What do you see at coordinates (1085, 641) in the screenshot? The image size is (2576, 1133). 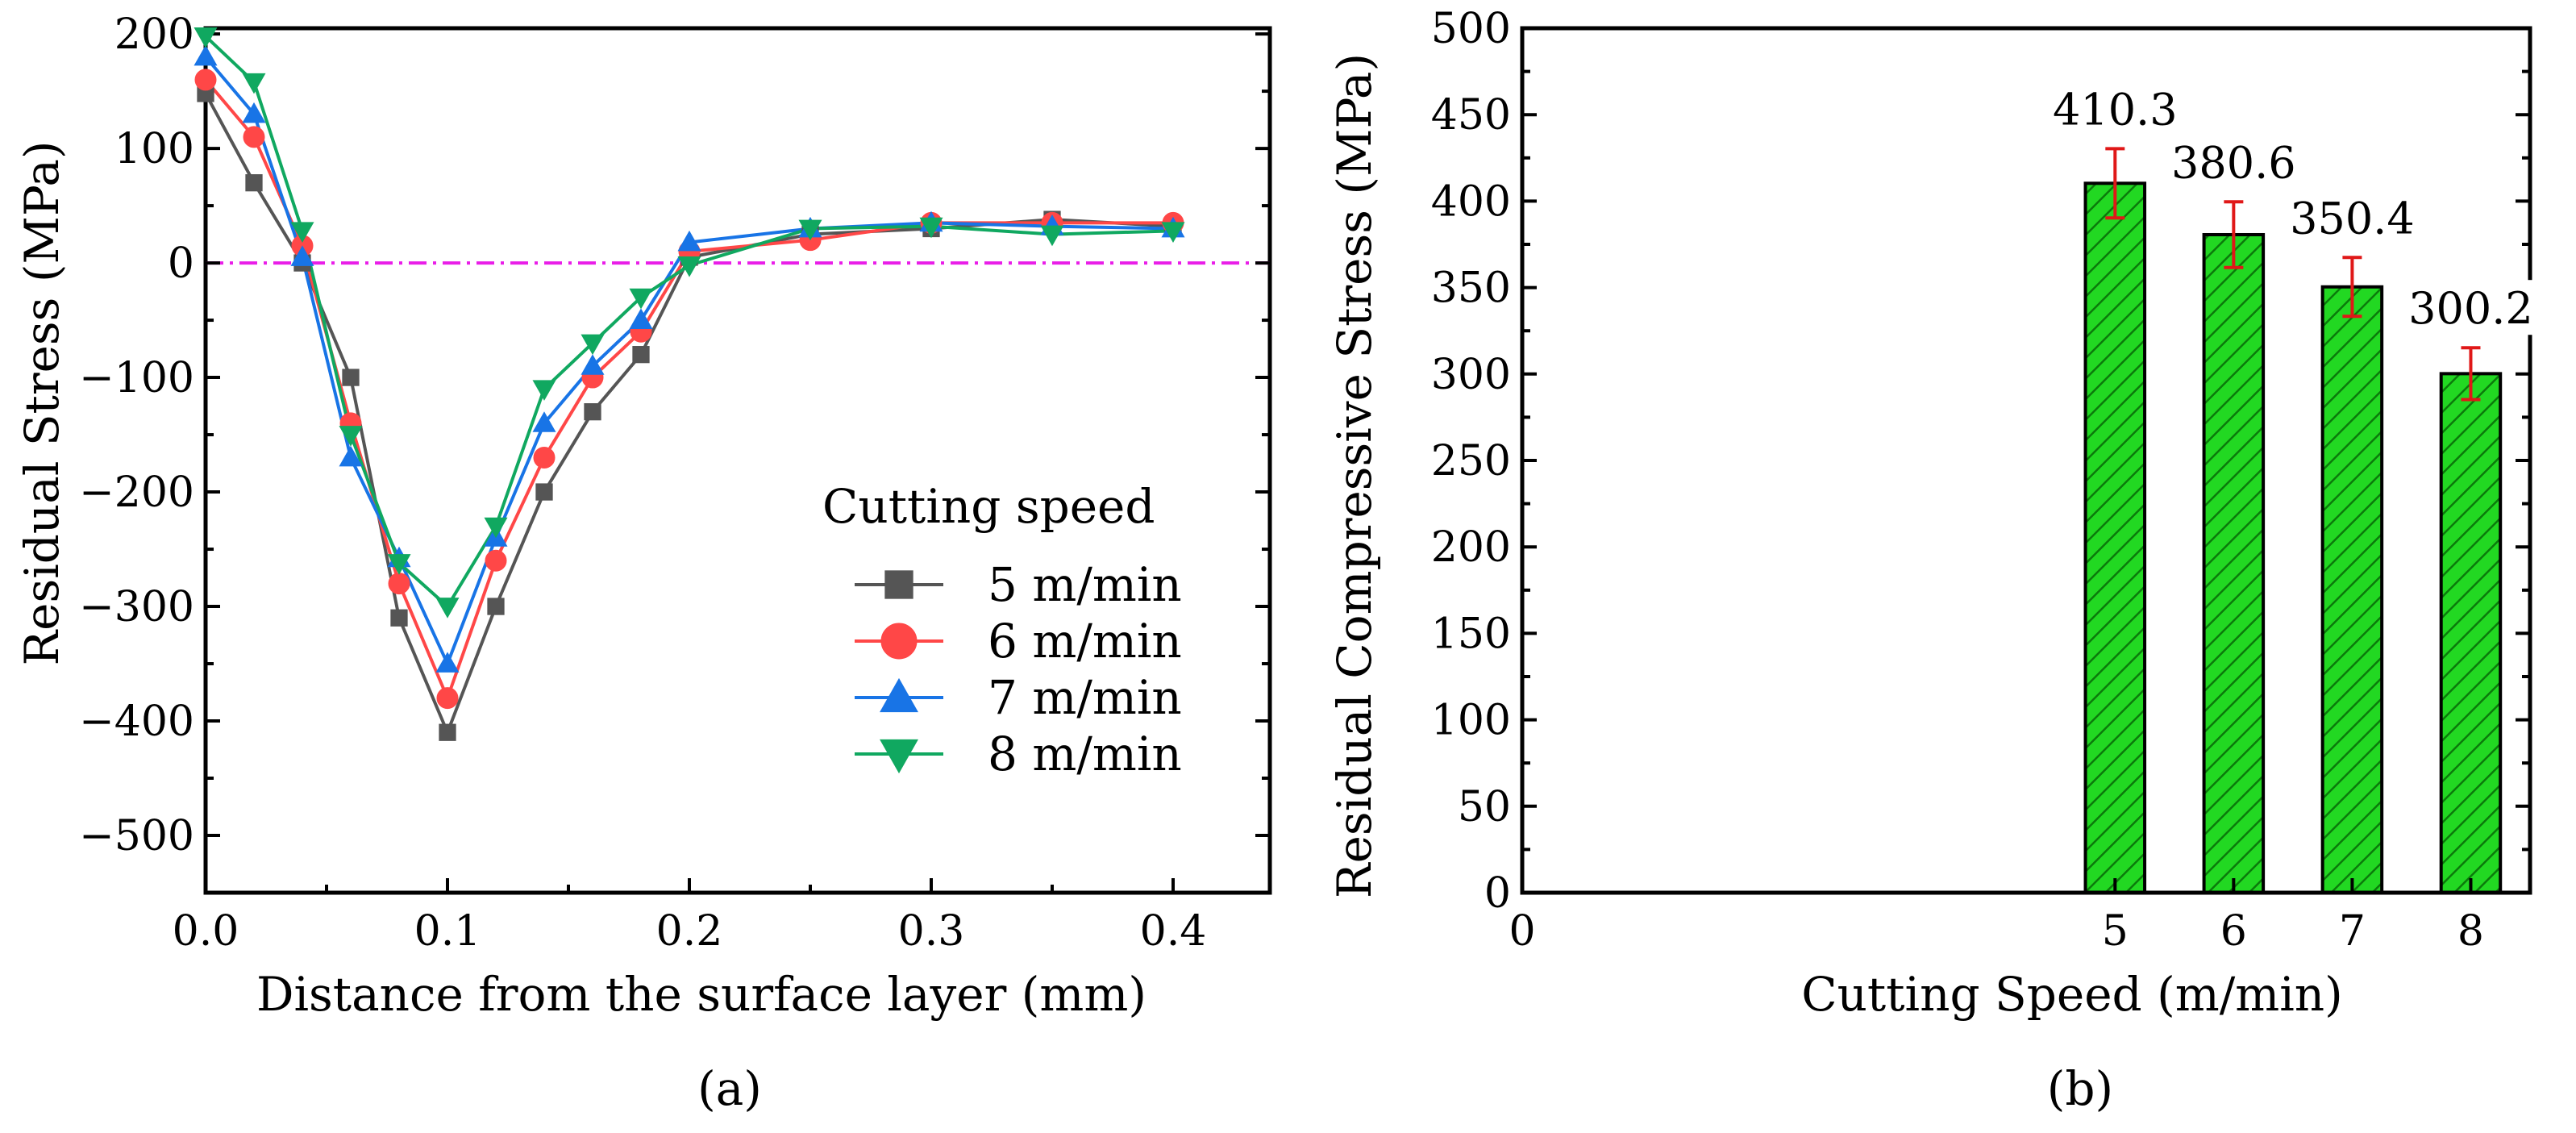 I see `legend-label: 6 m/min` at bounding box center [1085, 641].